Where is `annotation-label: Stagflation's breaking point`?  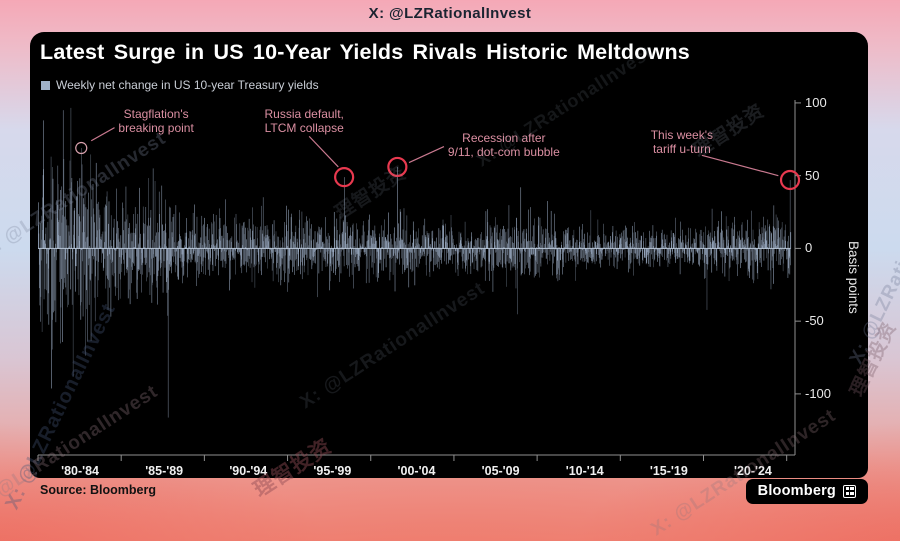 annotation-label: Stagflation's breaking point is located at coordinates (156, 121).